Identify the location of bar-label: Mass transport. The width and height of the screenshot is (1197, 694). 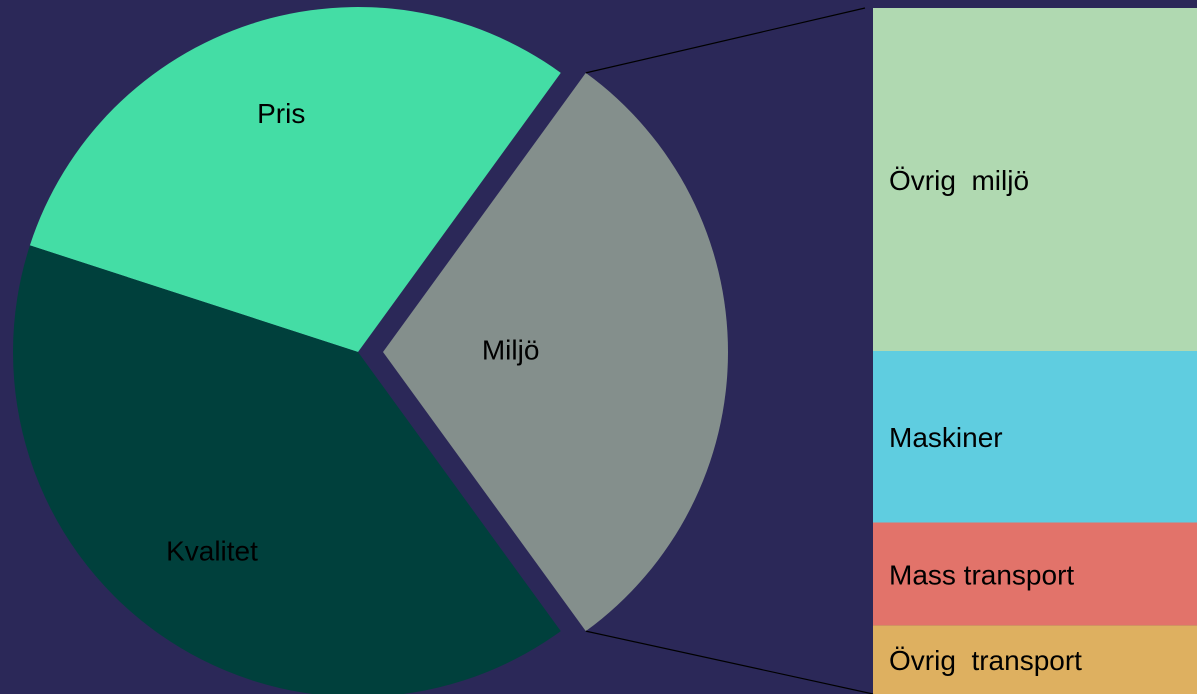
(981, 574).